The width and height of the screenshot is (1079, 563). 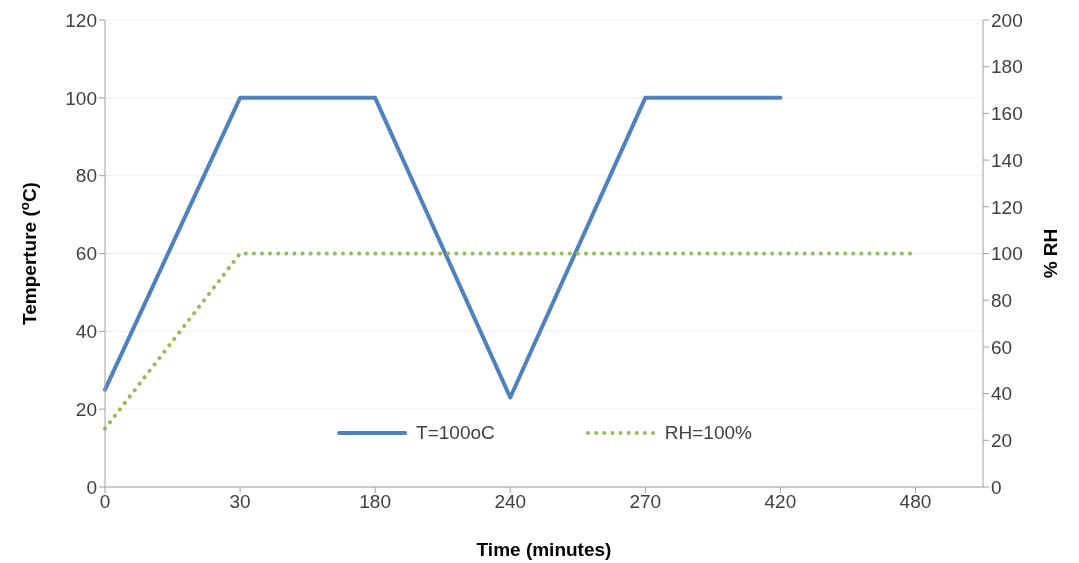 What do you see at coordinates (510, 502) in the screenshot?
I see `x-tick-label: 240` at bounding box center [510, 502].